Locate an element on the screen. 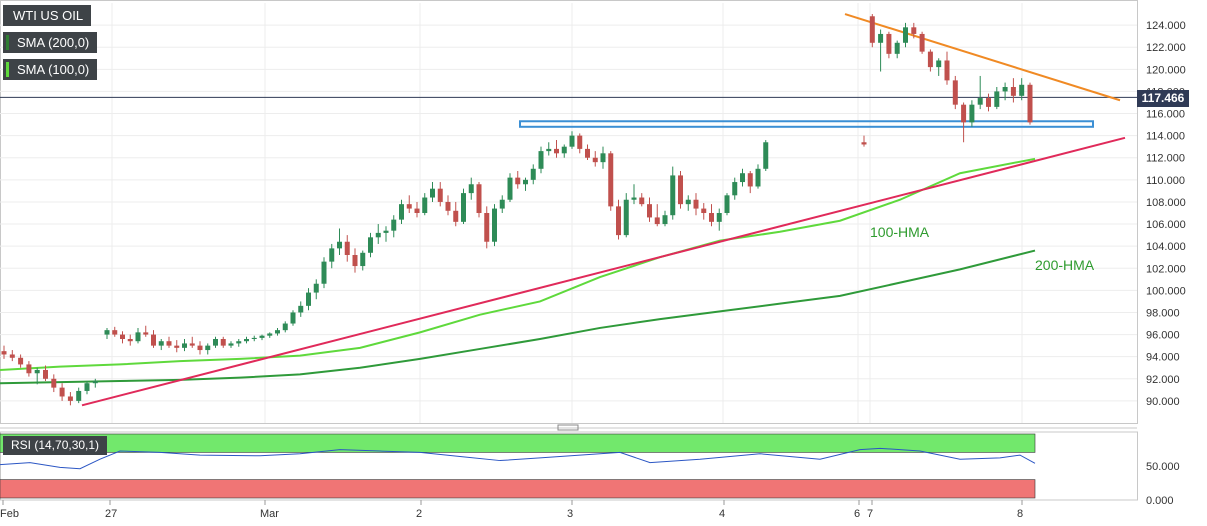 This screenshot has width=1207, height=526. pane-resize-handle is located at coordinates (568, 427).